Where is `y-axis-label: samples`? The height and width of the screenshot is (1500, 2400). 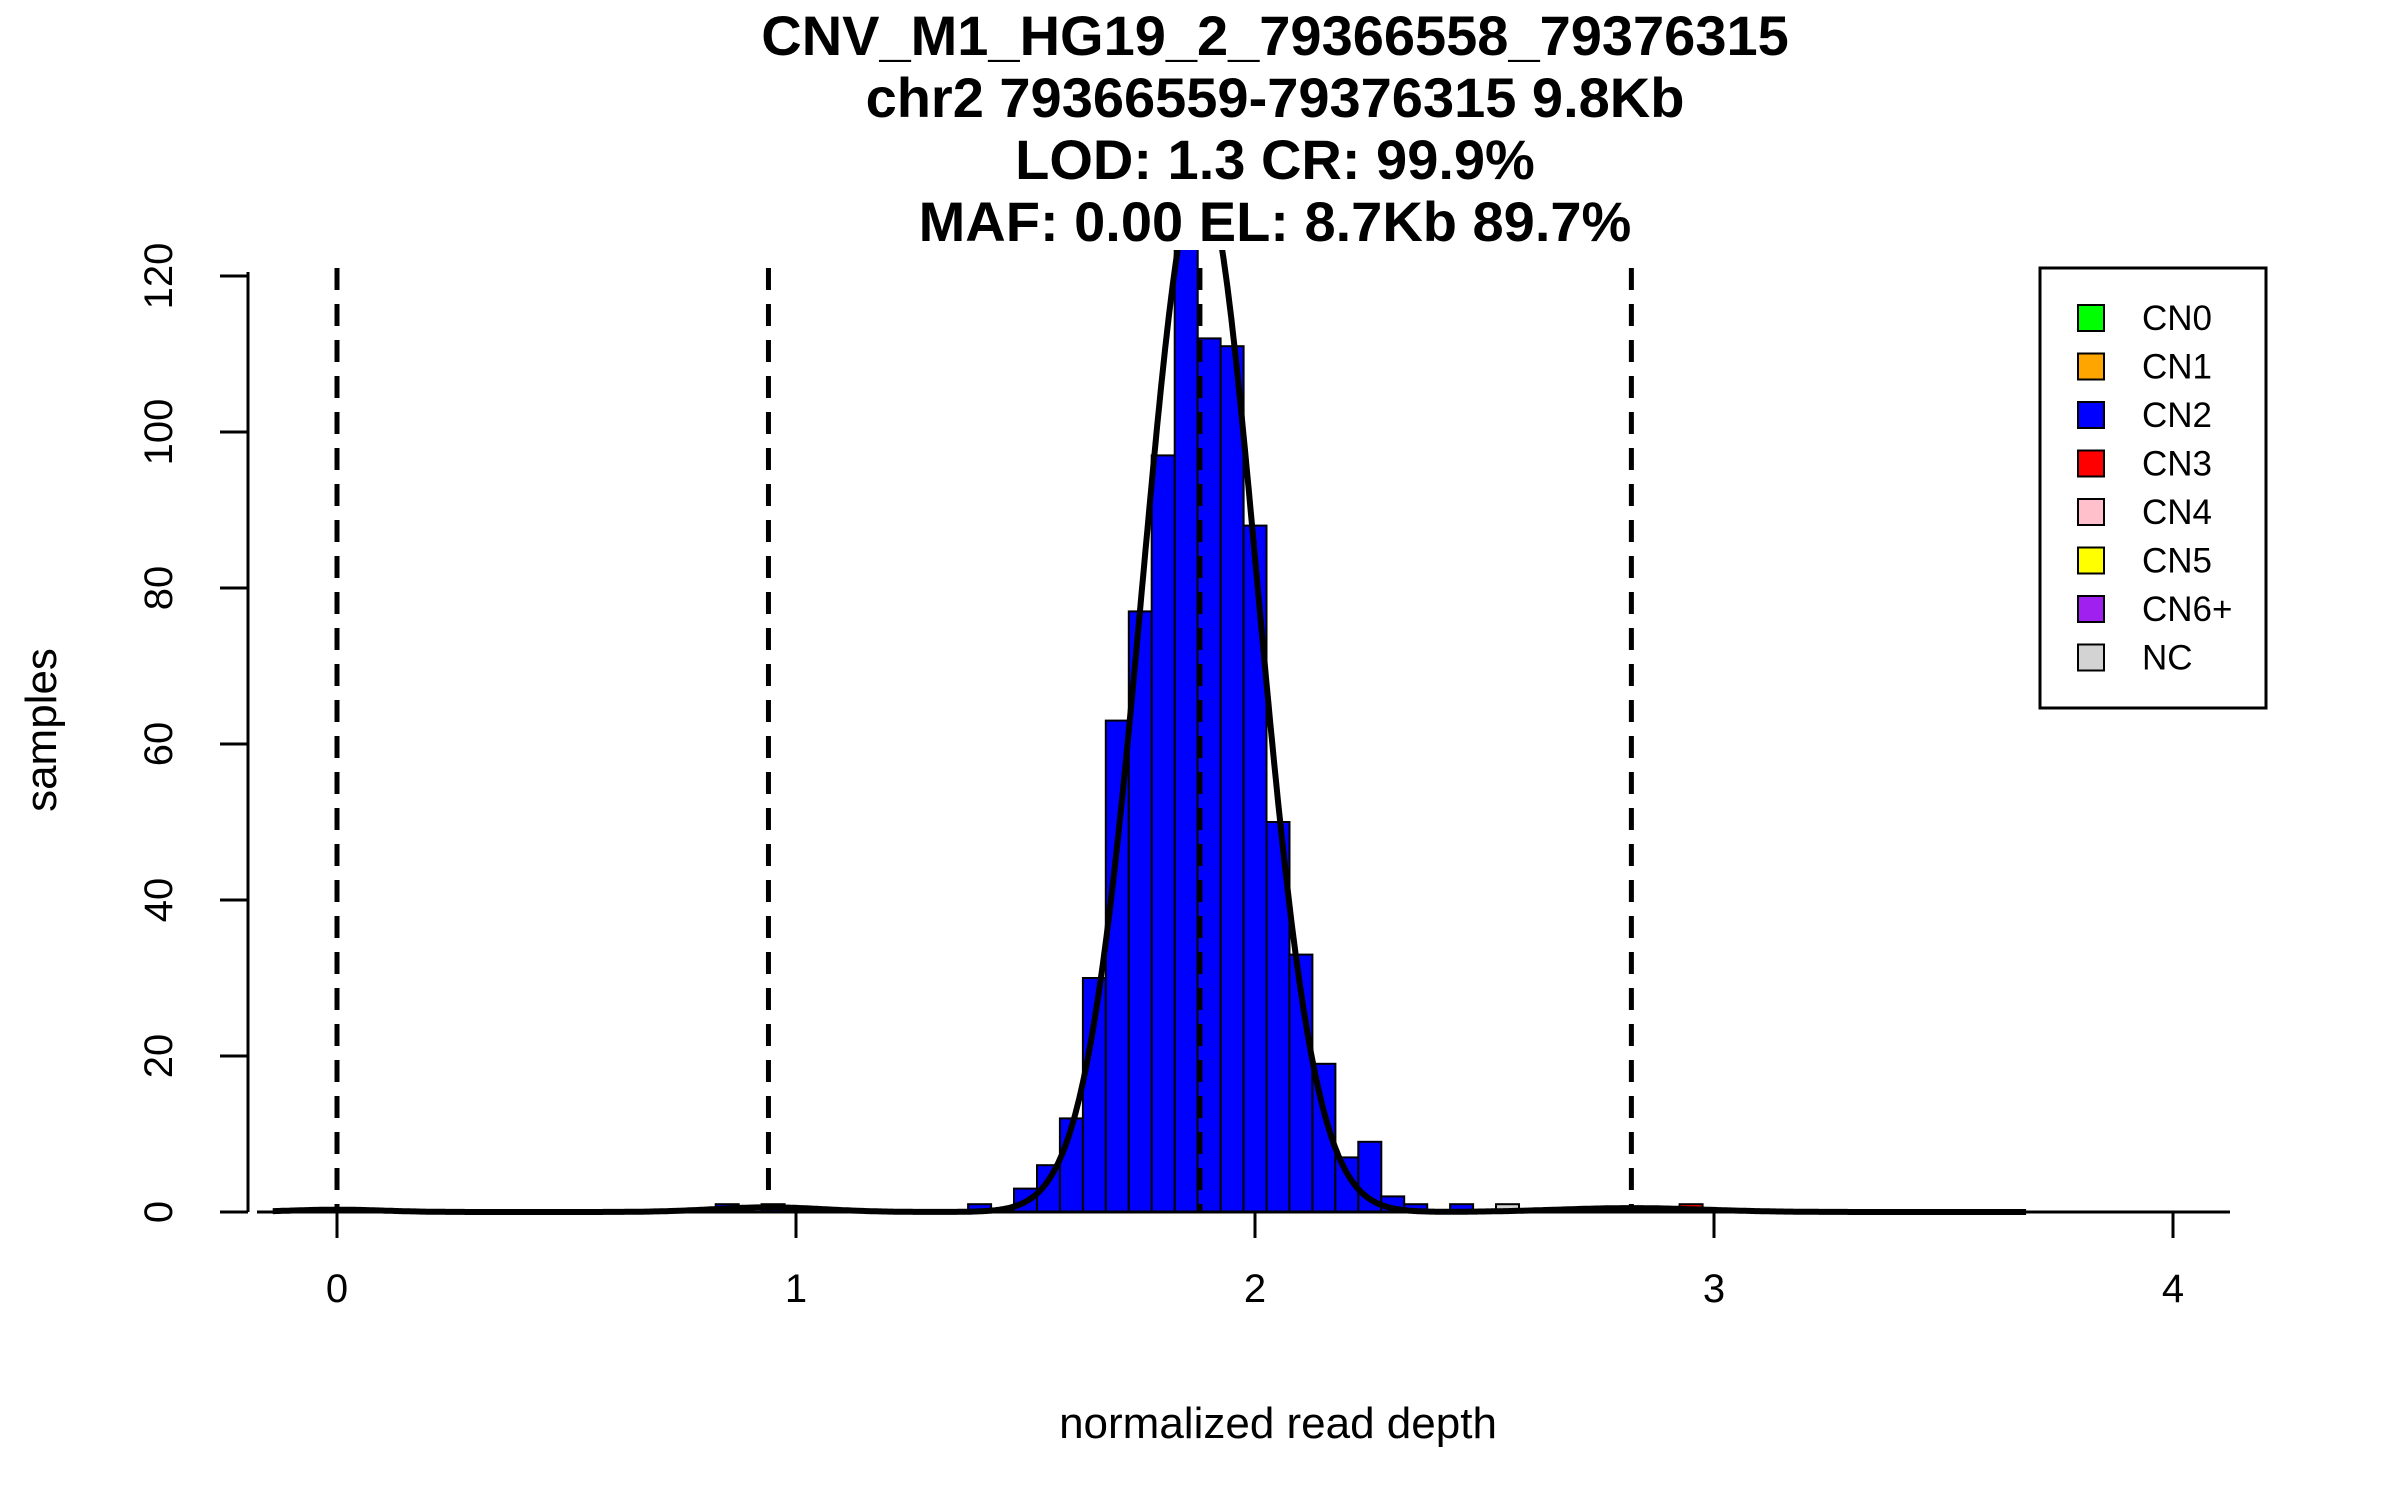
y-axis-label: samples is located at coordinates (41, 730).